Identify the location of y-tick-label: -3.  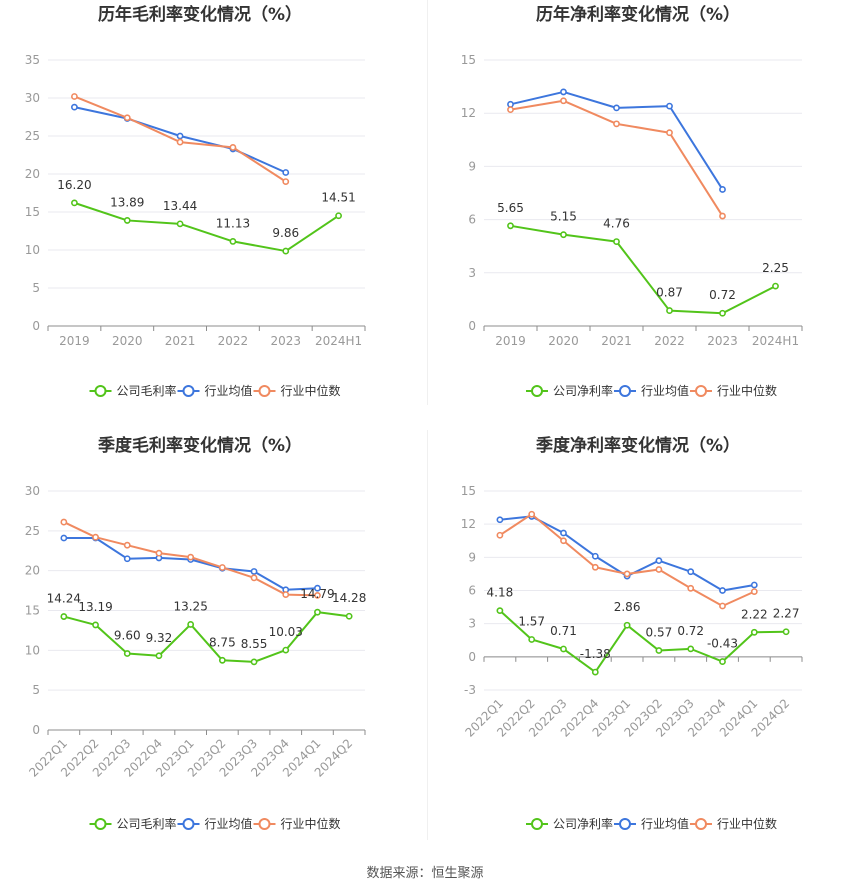
(470, 690).